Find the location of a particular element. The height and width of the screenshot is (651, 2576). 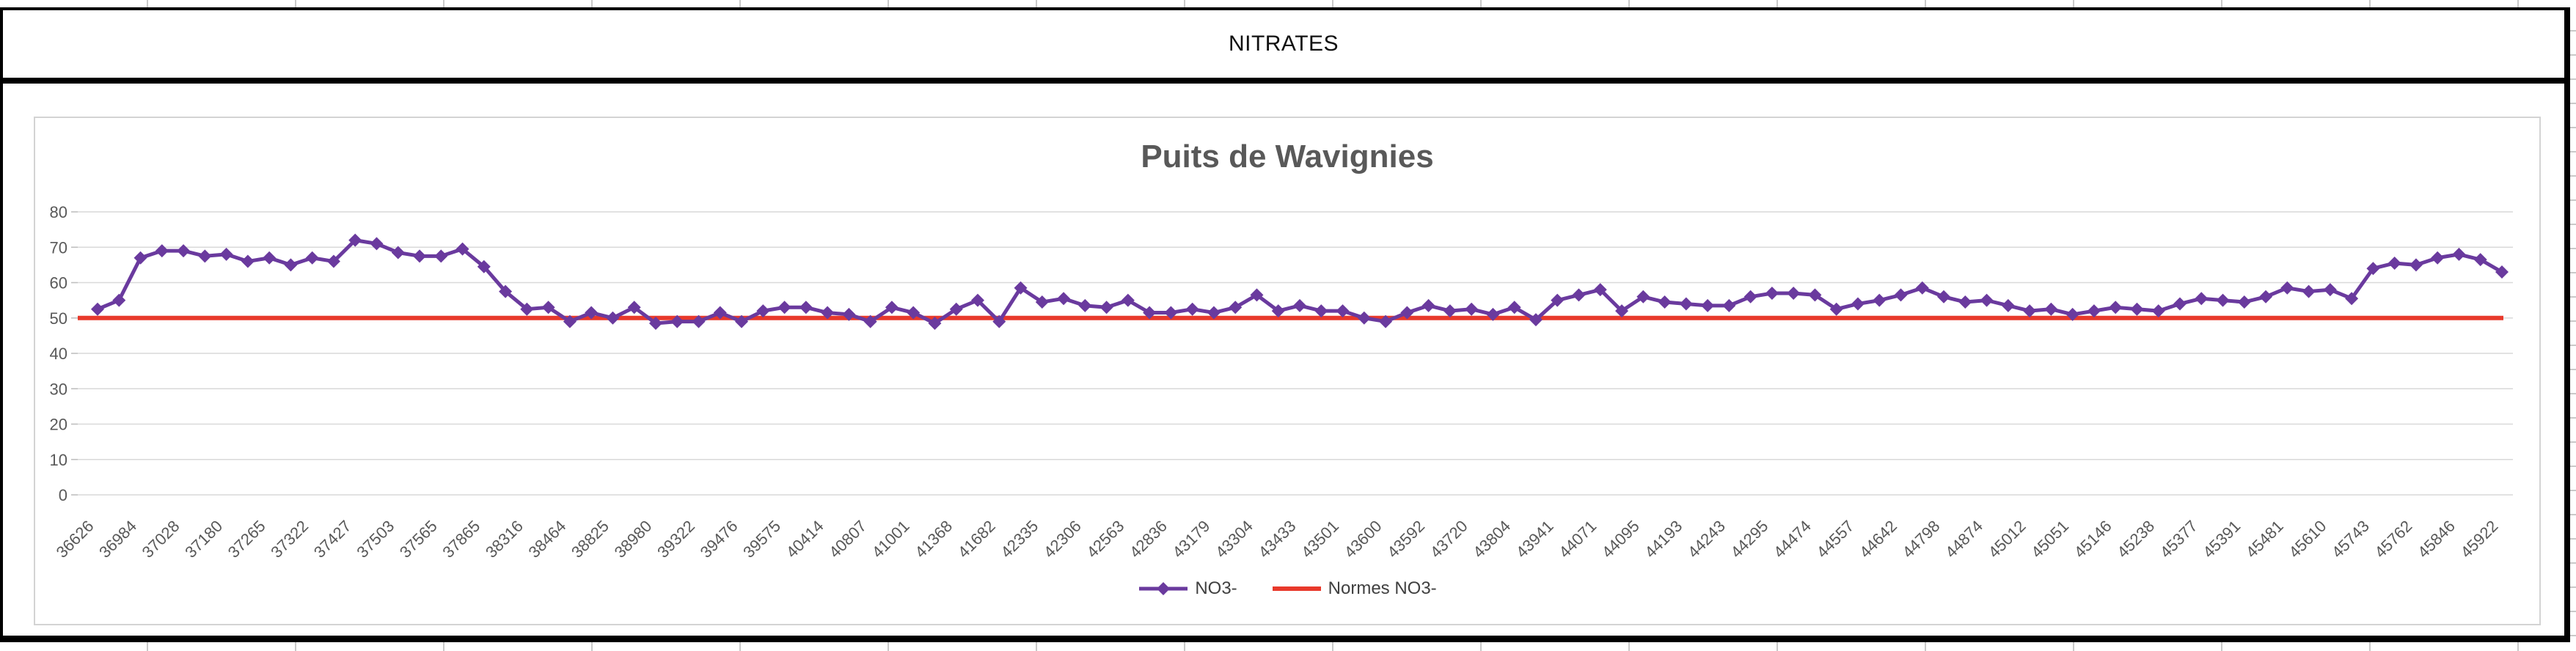

x-axis-label: 45743 is located at coordinates (2350, 539).